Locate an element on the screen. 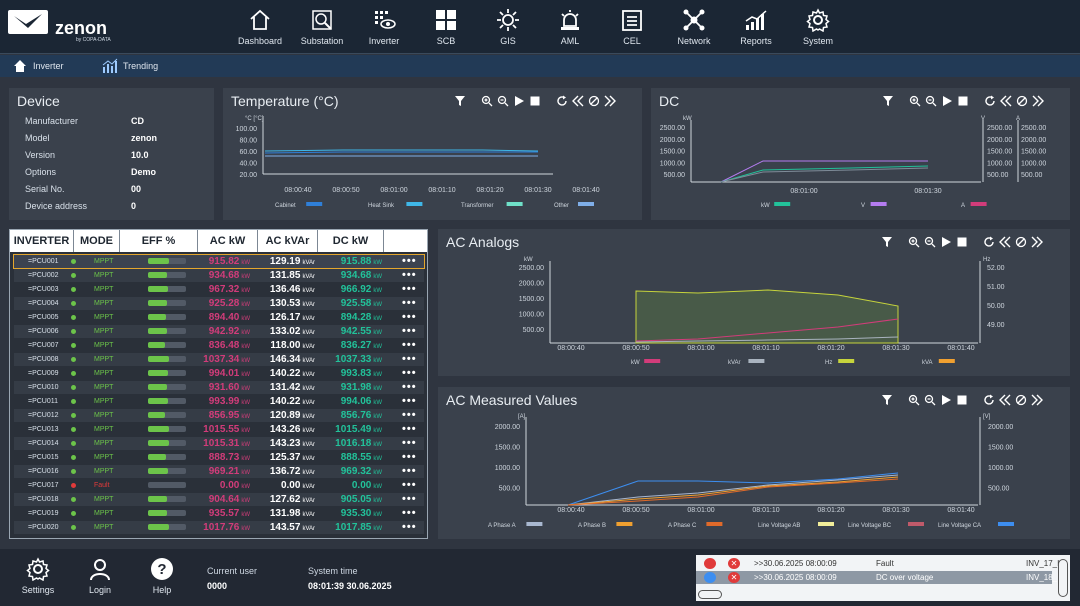 Image resolution: width=1080 pixels, height=606 pixels. vertical-scrollbar is located at coordinates (1063, 578).